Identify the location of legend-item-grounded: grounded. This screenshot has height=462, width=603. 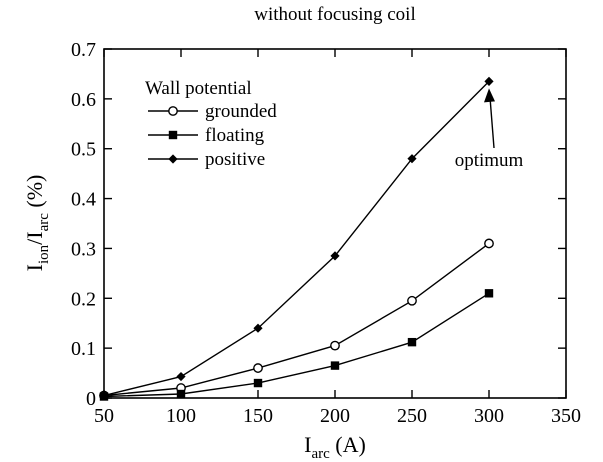
(212, 111).